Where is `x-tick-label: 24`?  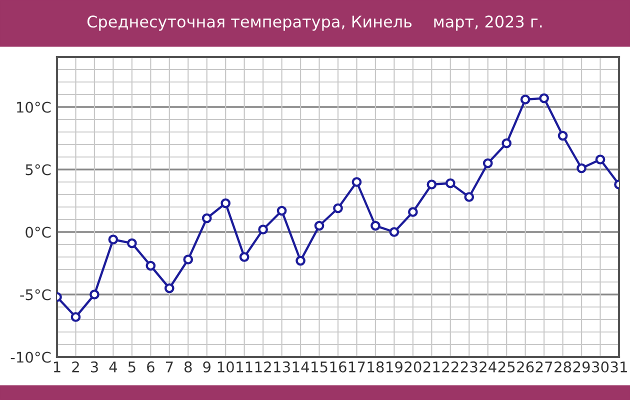 x-tick-label: 24 is located at coordinates (488, 366).